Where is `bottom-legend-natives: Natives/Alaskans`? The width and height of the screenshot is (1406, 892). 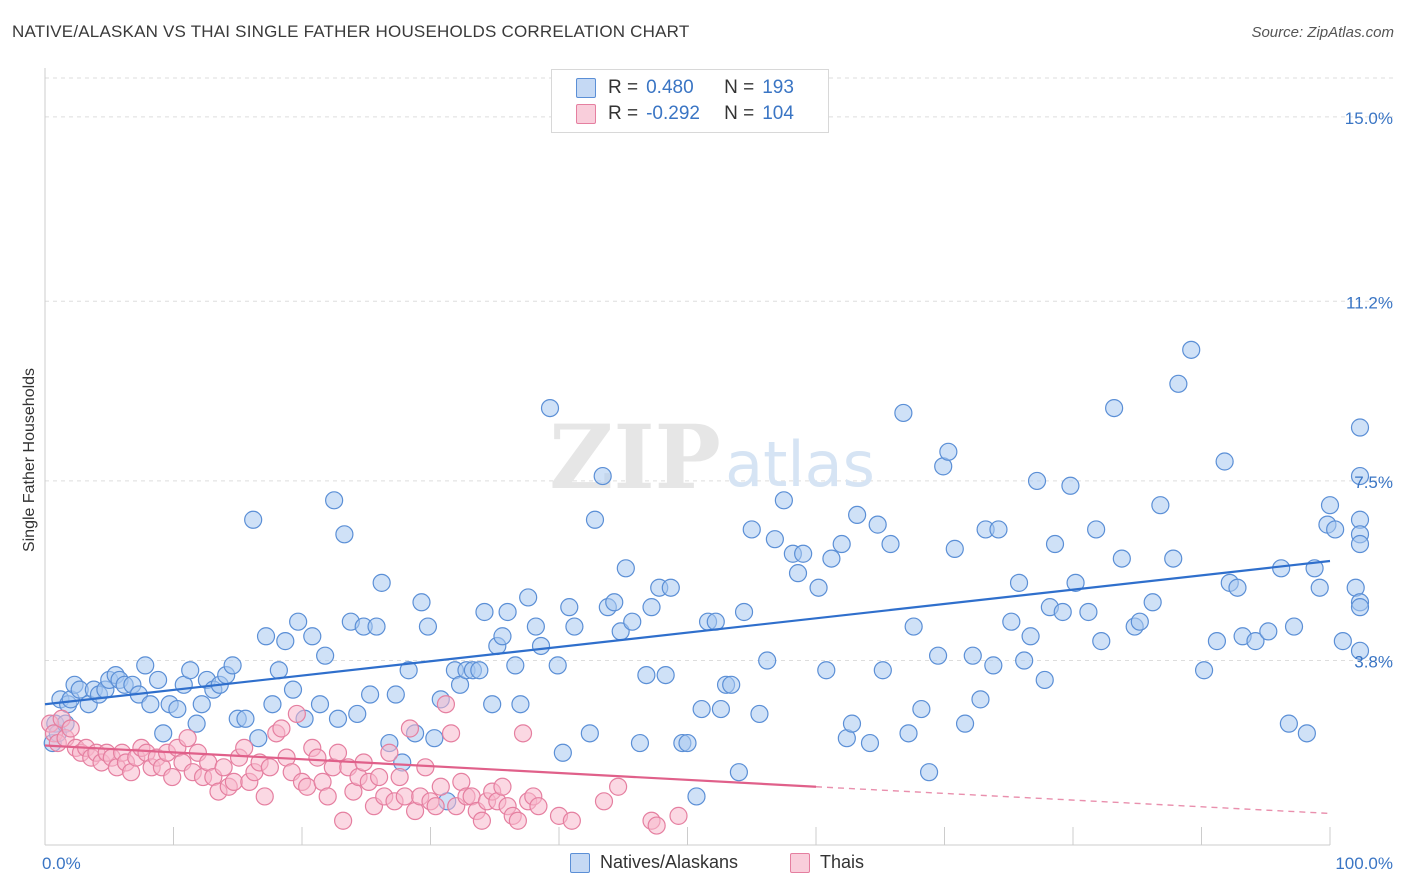 bottom-legend-natives: Natives/Alaskans is located at coordinates (654, 862).